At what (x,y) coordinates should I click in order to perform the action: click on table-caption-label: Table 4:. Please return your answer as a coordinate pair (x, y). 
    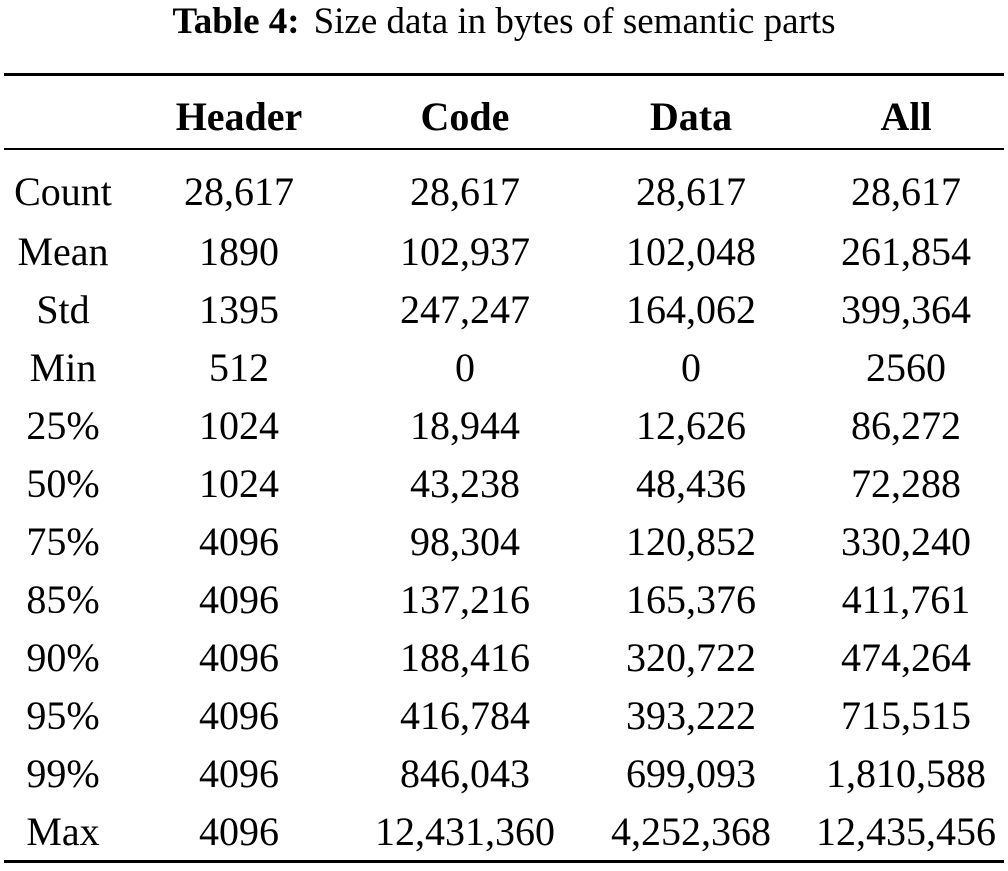
    Looking at the image, I should click on (236, 21).